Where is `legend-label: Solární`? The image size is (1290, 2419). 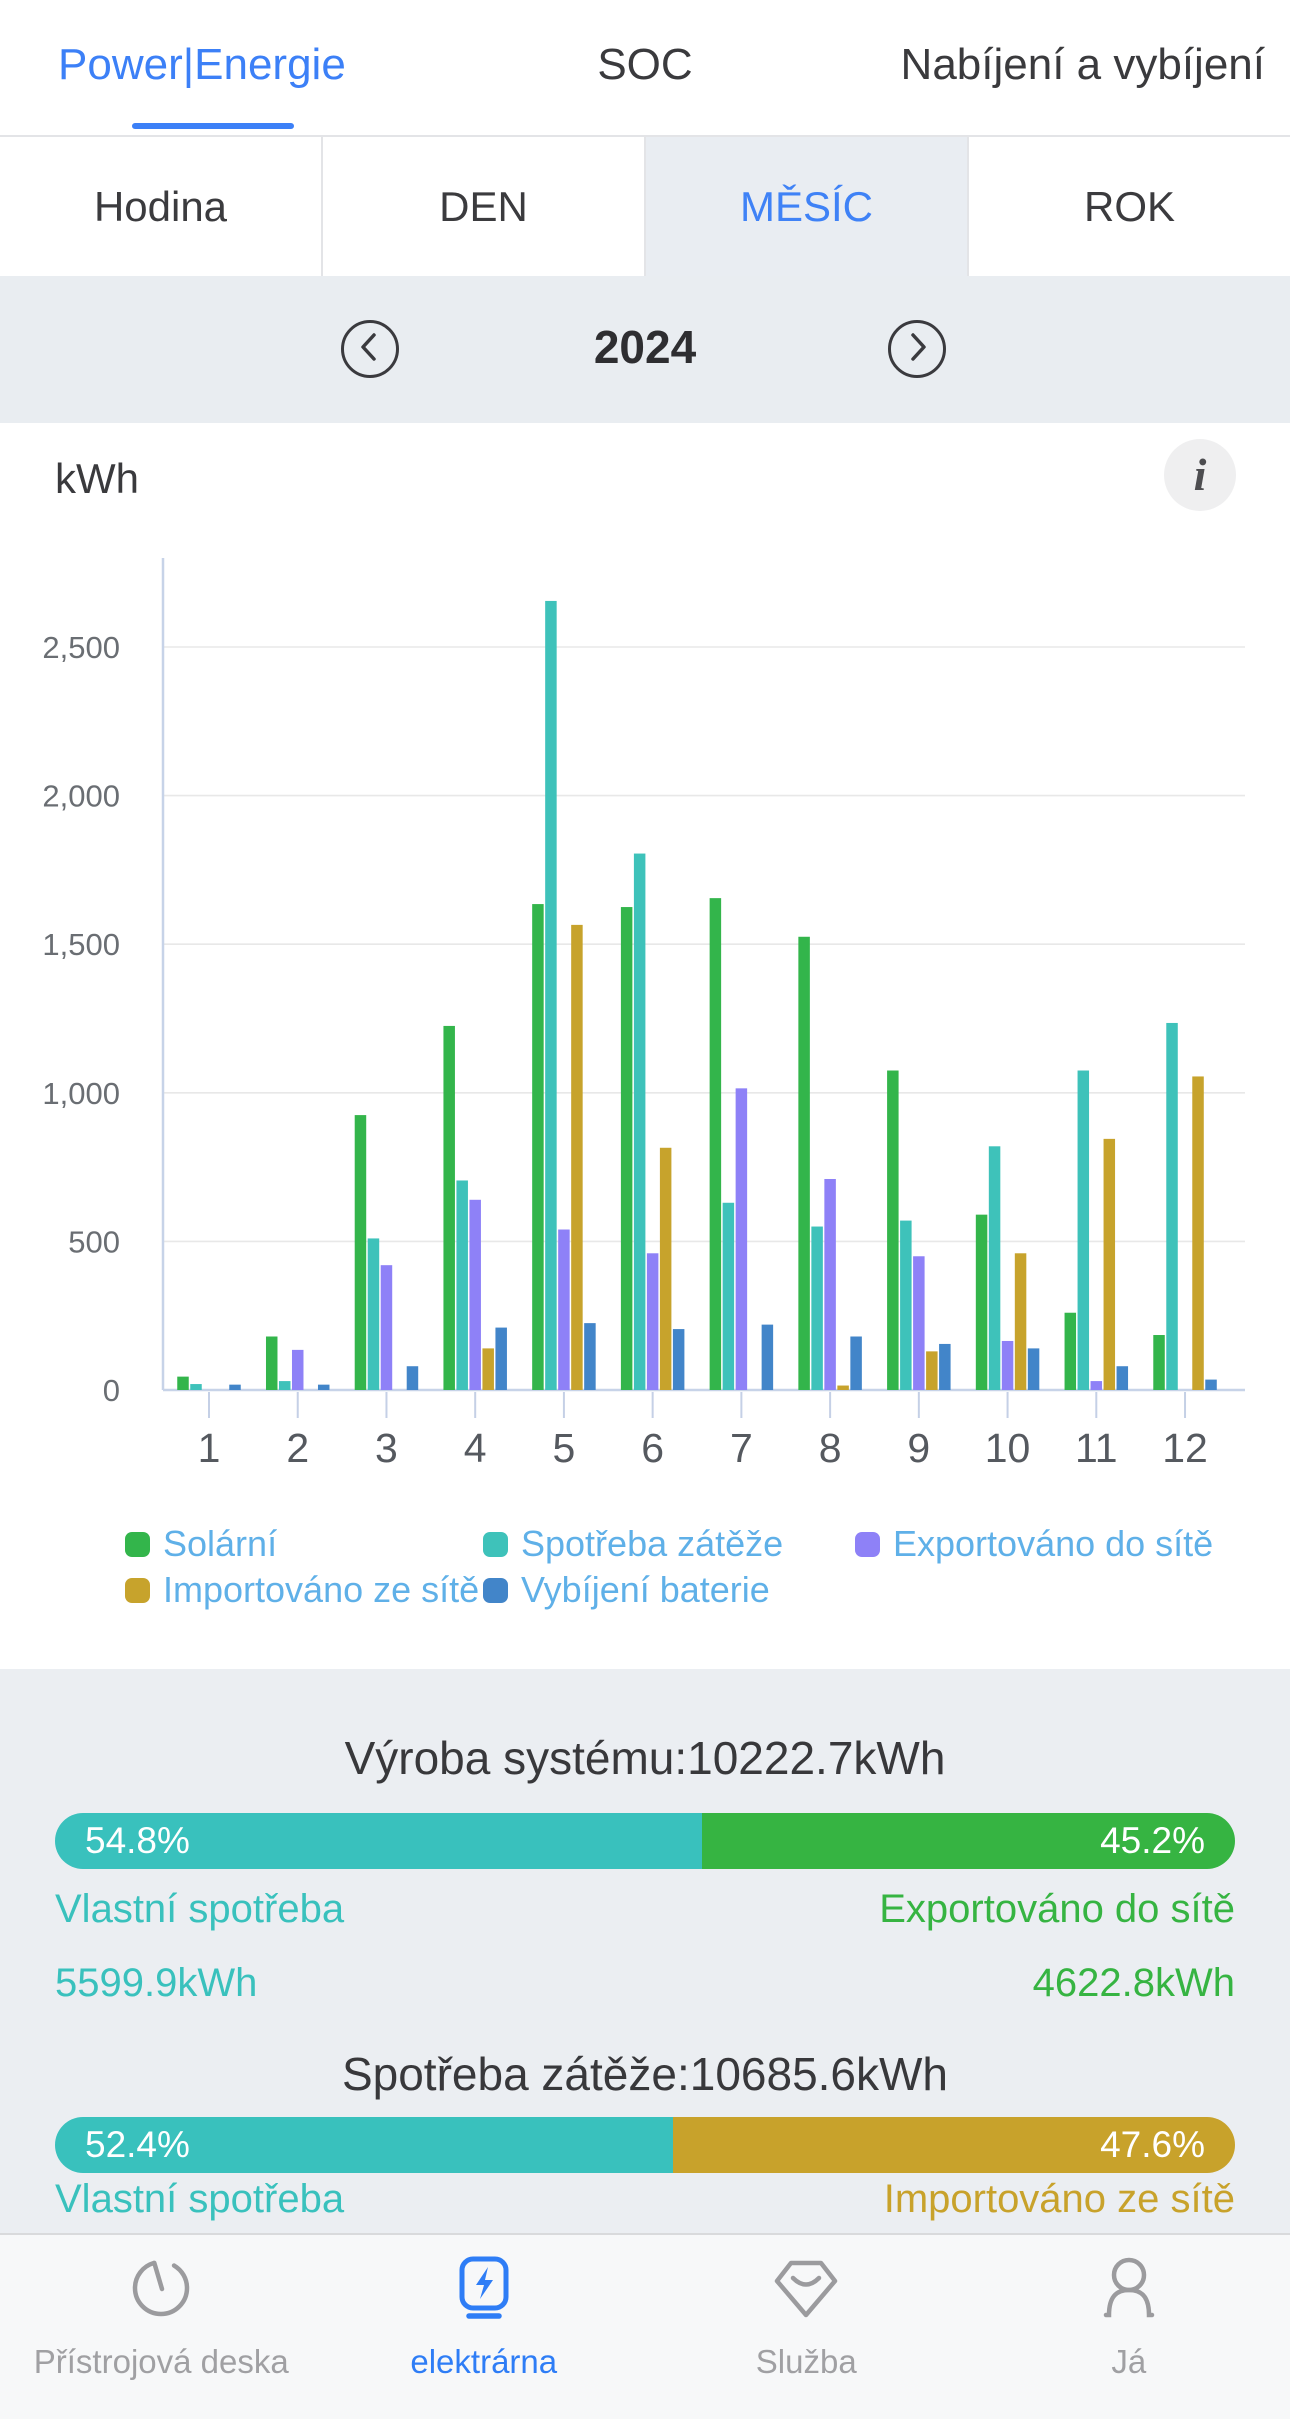 legend-label: Solární is located at coordinates (220, 1543).